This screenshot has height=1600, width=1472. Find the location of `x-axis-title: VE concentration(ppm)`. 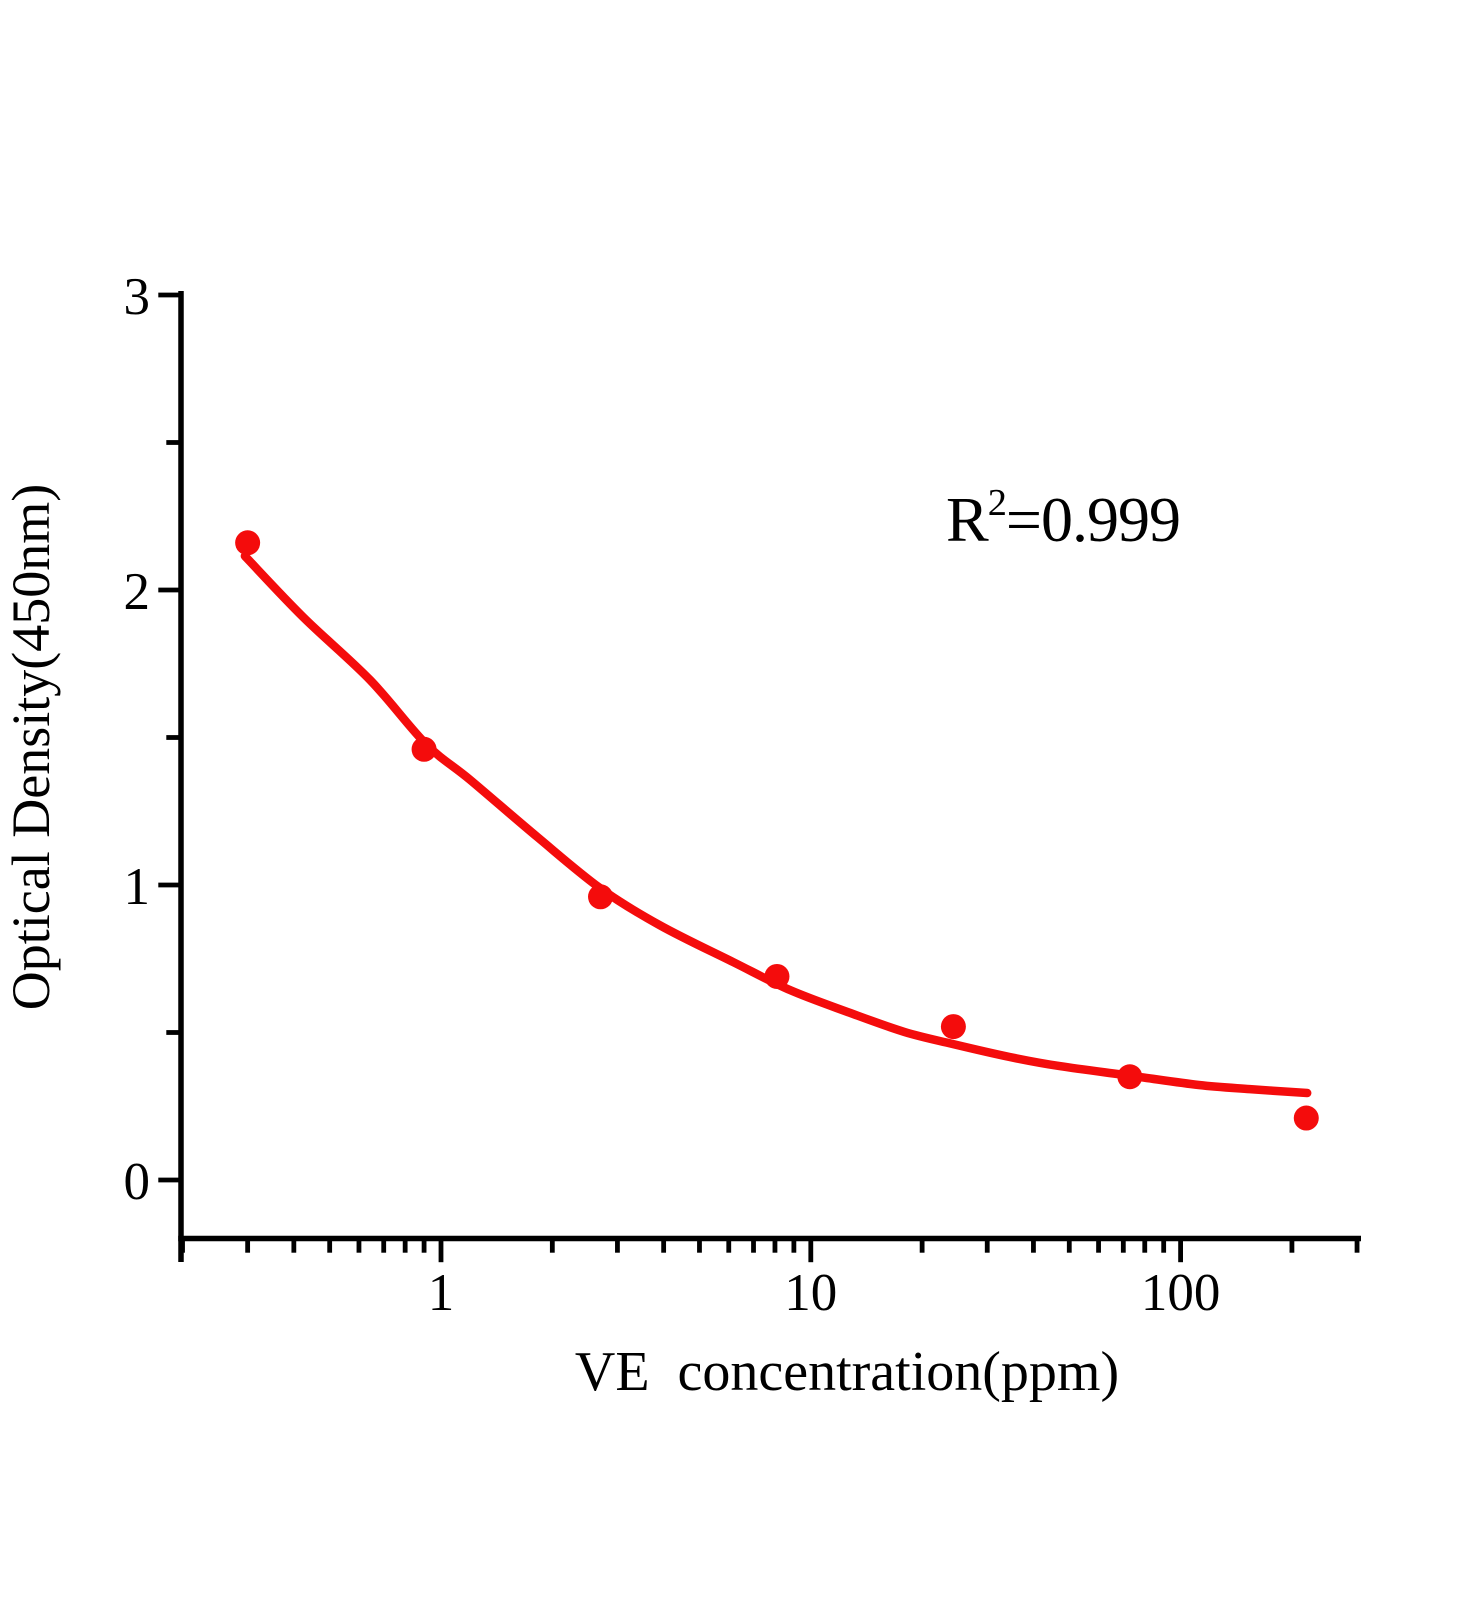

x-axis-title: VE concentration(ppm) is located at coordinates (847, 1372).